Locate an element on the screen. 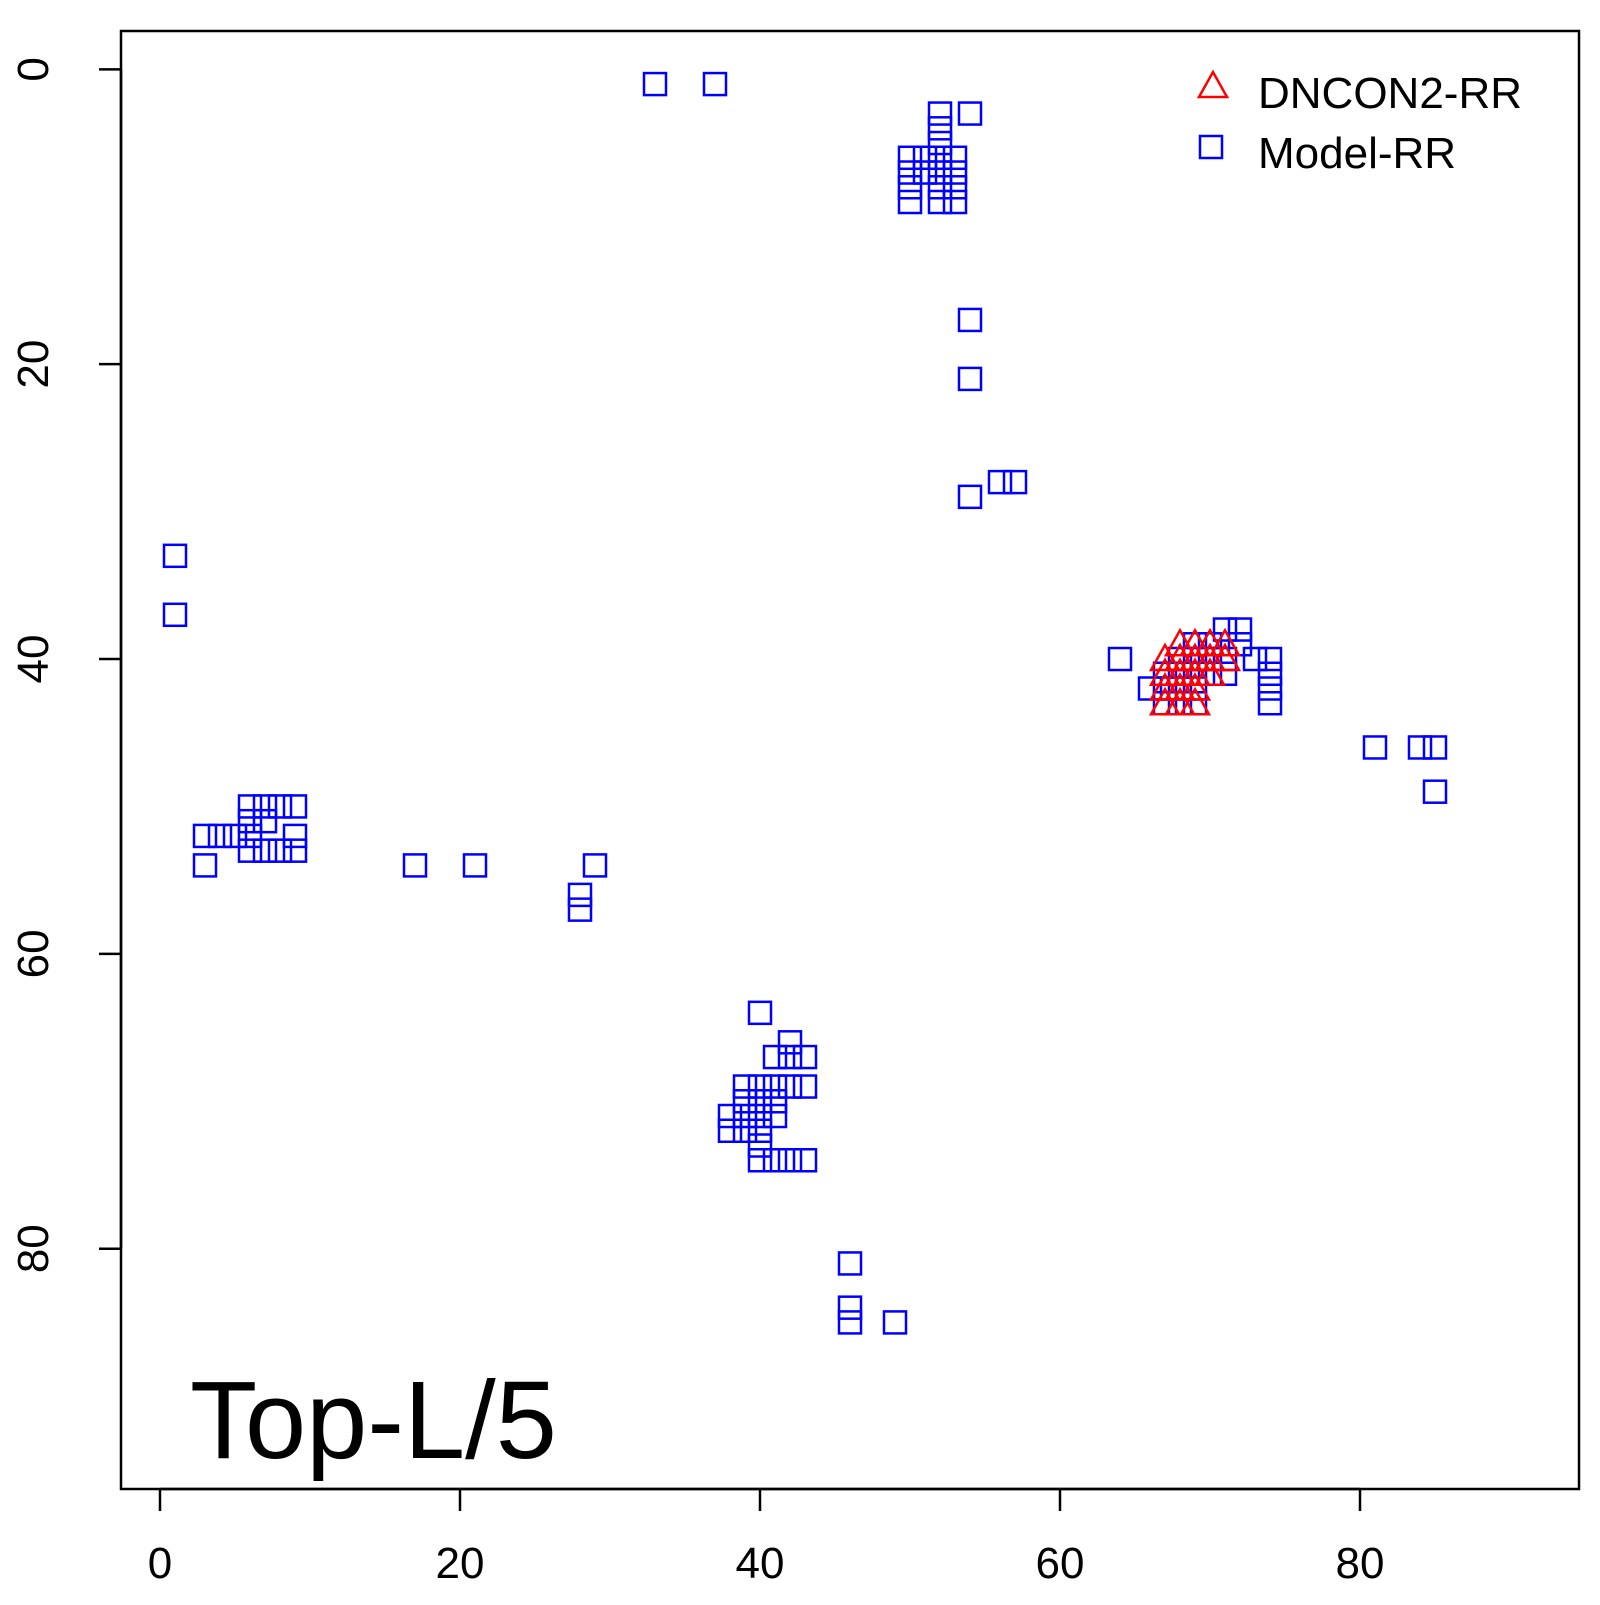 The image size is (1600, 1605). series-dncon2-rr is located at coordinates (1195, 671).